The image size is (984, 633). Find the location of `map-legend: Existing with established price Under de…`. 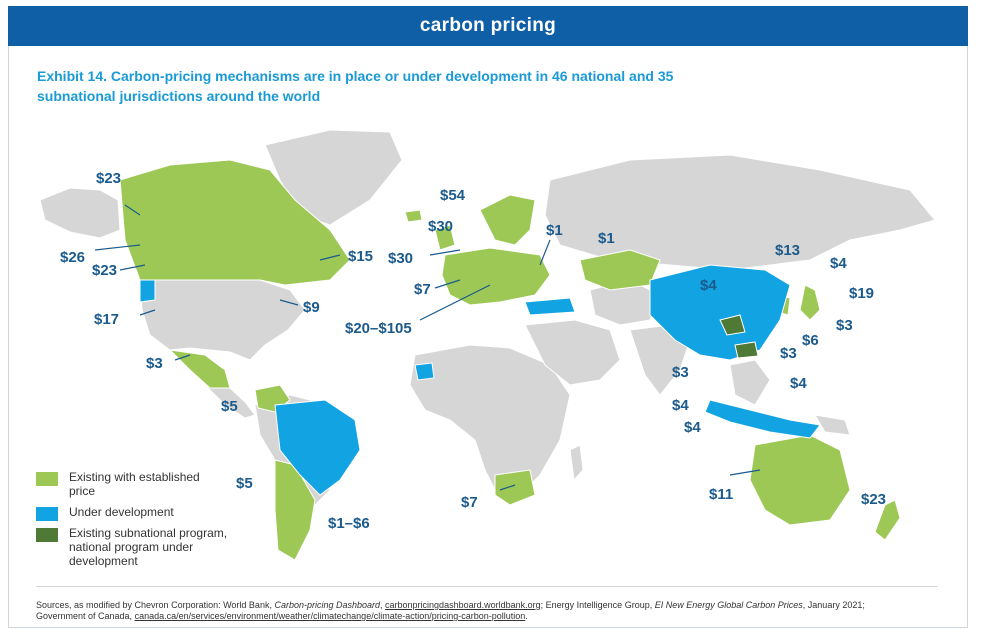

map-legend: Existing with established price Under de… is located at coordinates (132, 522).